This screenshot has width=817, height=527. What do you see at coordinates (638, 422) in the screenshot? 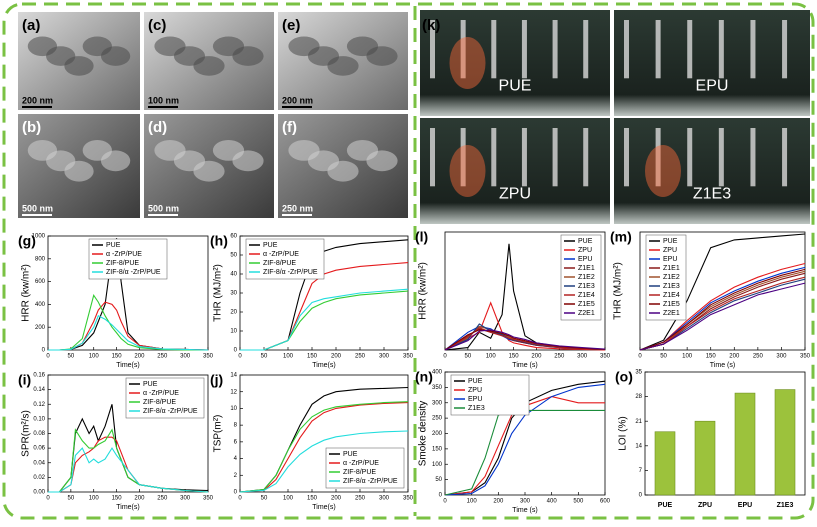
I see `y-tick-label: 21` at bounding box center [638, 422].